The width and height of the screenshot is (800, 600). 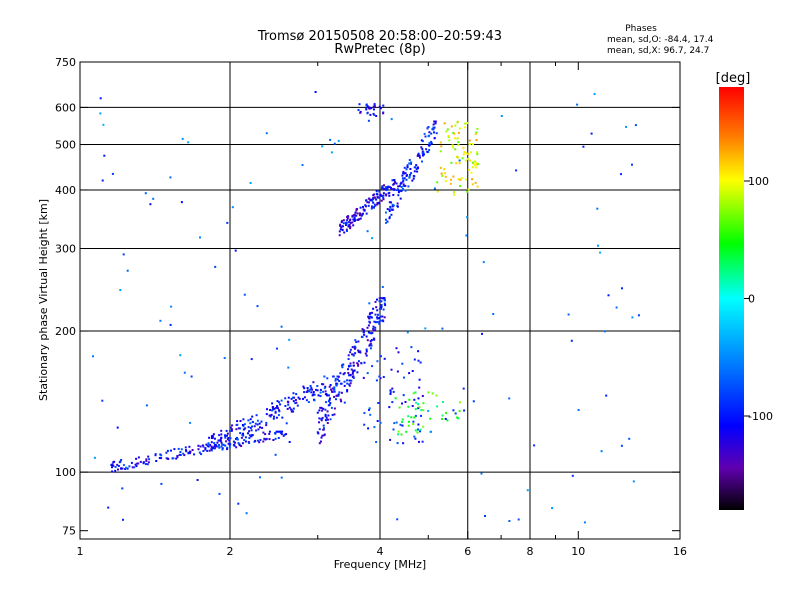 What do you see at coordinates (65, 107) in the screenshot?
I see `y-tick-label: 600` at bounding box center [65, 107].